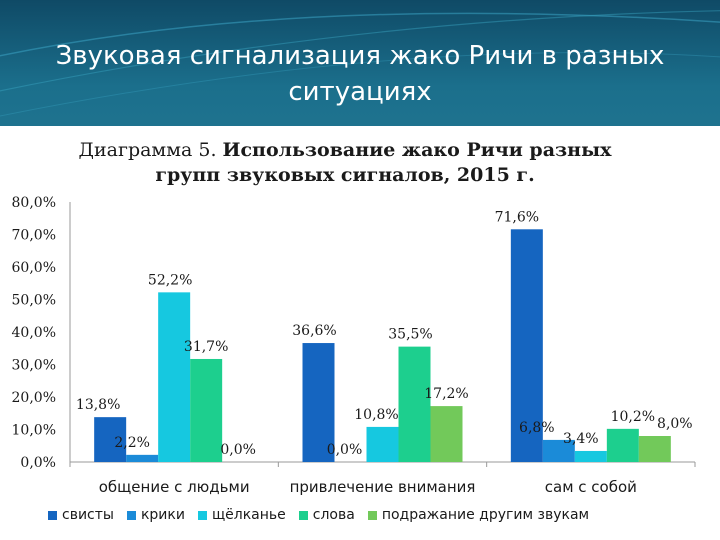 This screenshot has height=540, width=720. What do you see at coordinates (38, 463) in the screenshot?
I see `y-tick-label: 0,0%` at bounding box center [38, 463].